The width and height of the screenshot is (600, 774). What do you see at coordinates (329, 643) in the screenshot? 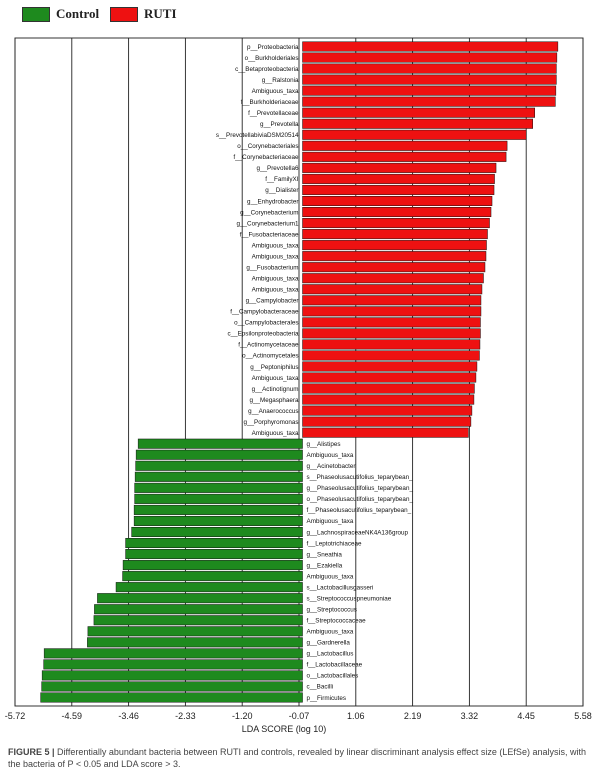
I see `bar-label: g__Gardnerella` at bounding box center [329, 643].